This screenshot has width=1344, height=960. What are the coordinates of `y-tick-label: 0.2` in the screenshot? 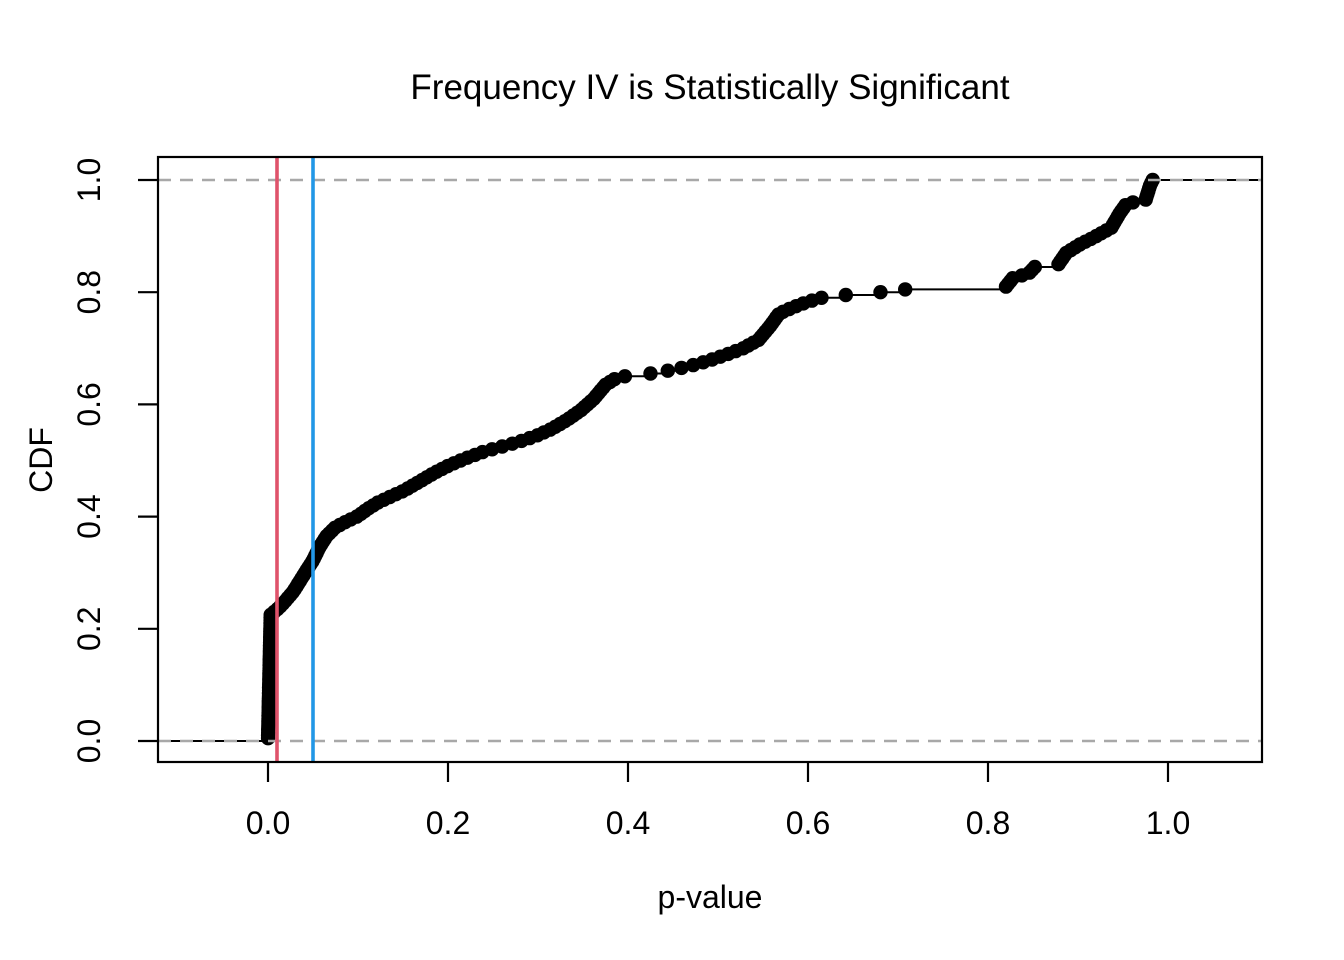 It's located at (89, 629).